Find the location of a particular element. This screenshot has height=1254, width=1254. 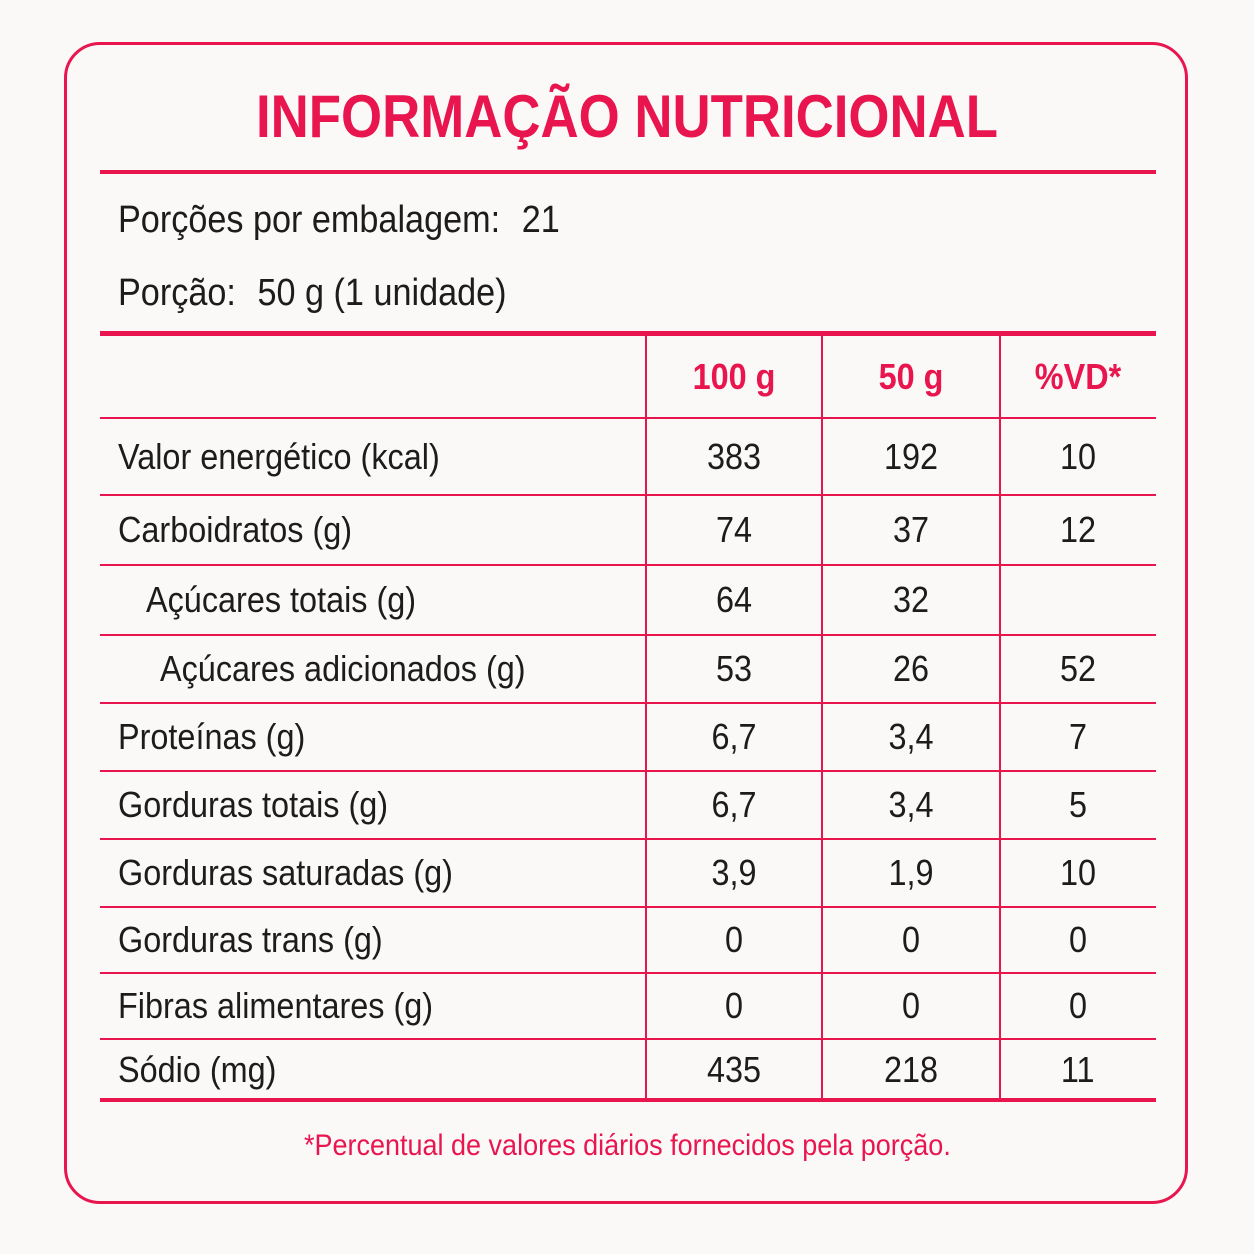

nutrient-label: Gorduras totais (g) is located at coordinates (382, 805).